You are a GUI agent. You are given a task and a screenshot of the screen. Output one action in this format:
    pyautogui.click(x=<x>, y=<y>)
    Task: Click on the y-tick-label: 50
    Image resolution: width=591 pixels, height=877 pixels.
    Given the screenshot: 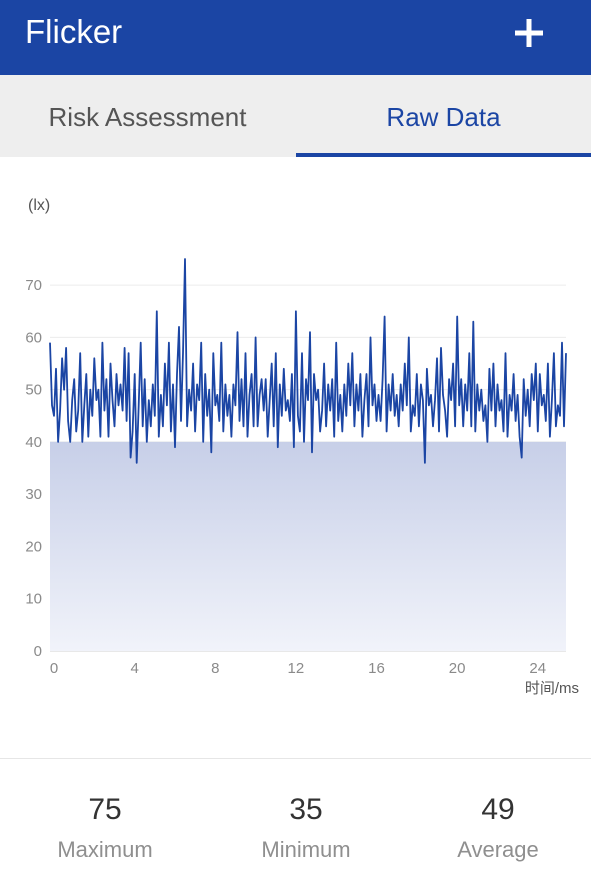 What is the action you would take?
    pyautogui.click(x=33, y=390)
    